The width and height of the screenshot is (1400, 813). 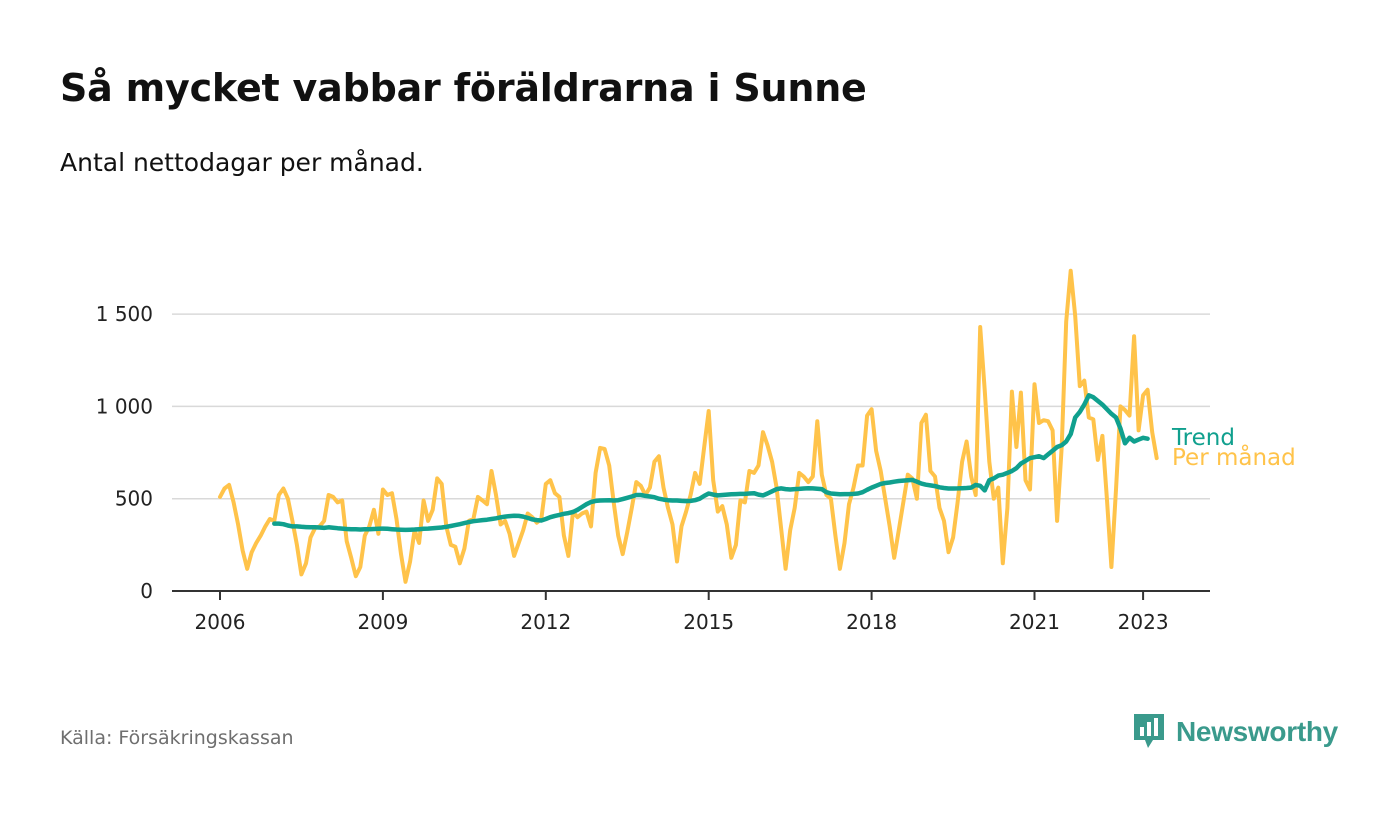 What do you see at coordinates (1203, 438) in the screenshot?
I see `legend-label-trend: Trend` at bounding box center [1203, 438].